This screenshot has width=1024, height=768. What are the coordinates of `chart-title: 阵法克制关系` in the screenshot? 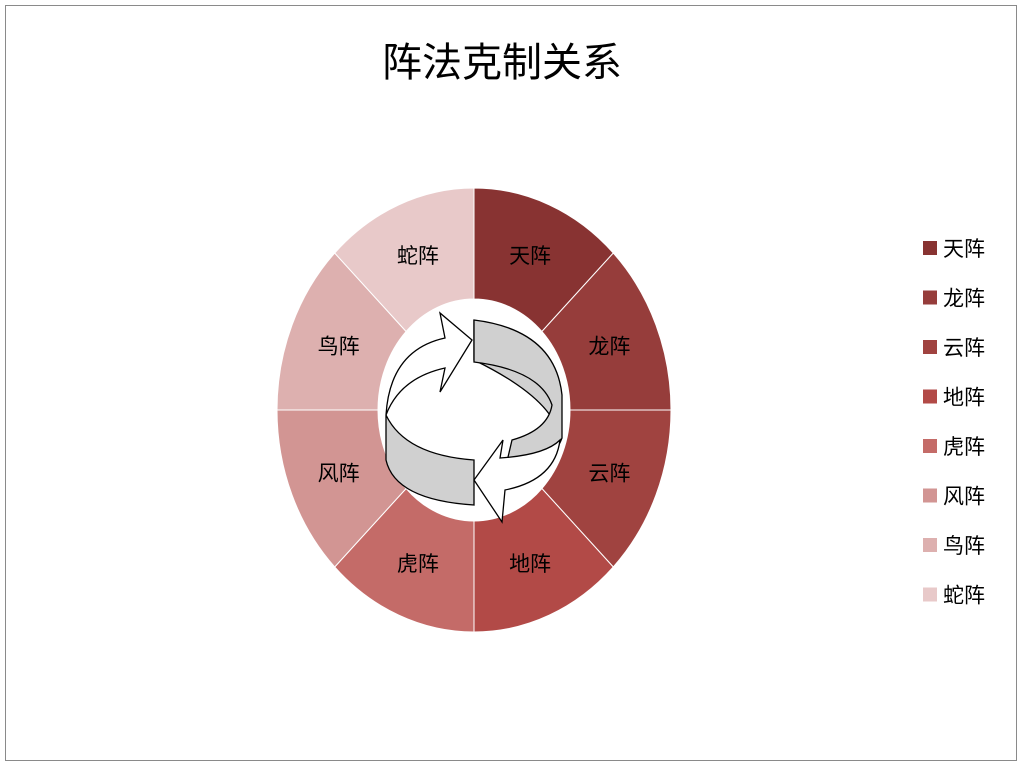 It's located at (502, 63).